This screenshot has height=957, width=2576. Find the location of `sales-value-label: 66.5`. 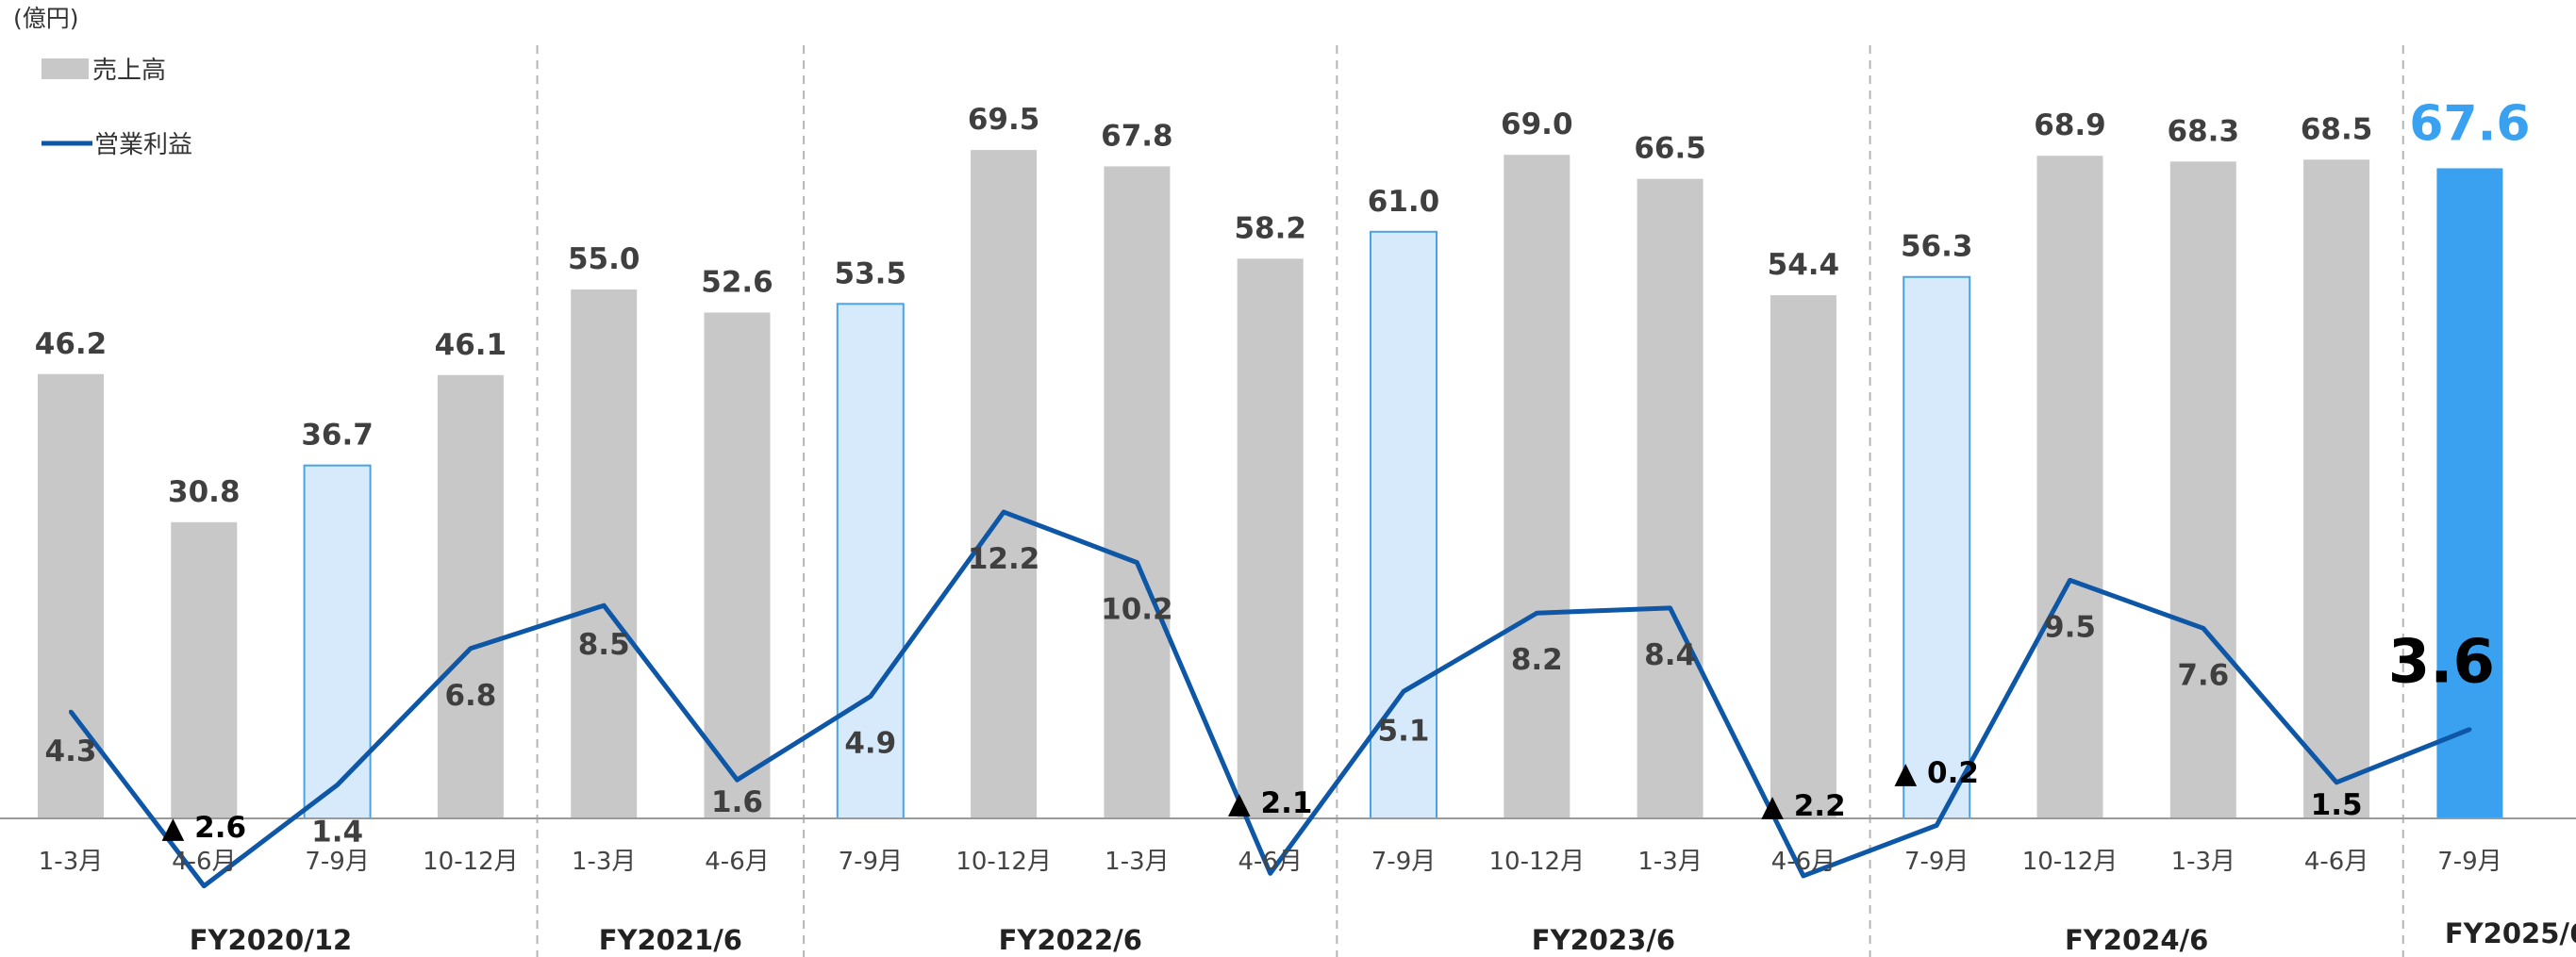

sales-value-label: 66.5 is located at coordinates (1670, 149).